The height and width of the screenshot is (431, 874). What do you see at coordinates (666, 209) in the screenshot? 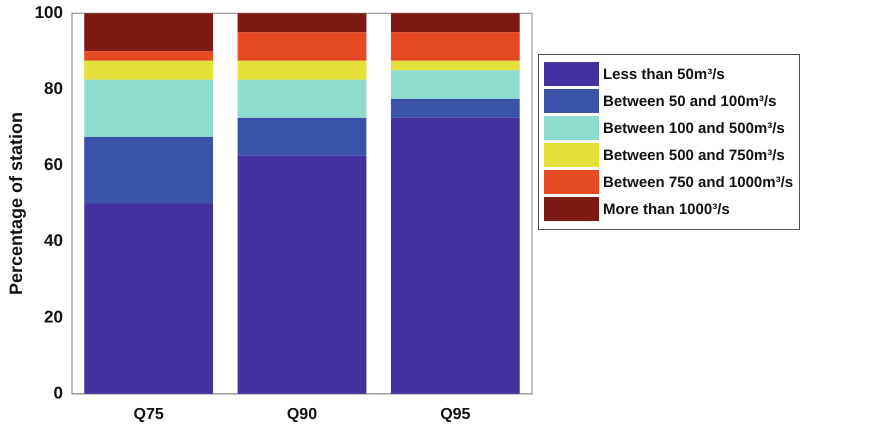
I see `legend-label: More than 1000³/s` at bounding box center [666, 209].